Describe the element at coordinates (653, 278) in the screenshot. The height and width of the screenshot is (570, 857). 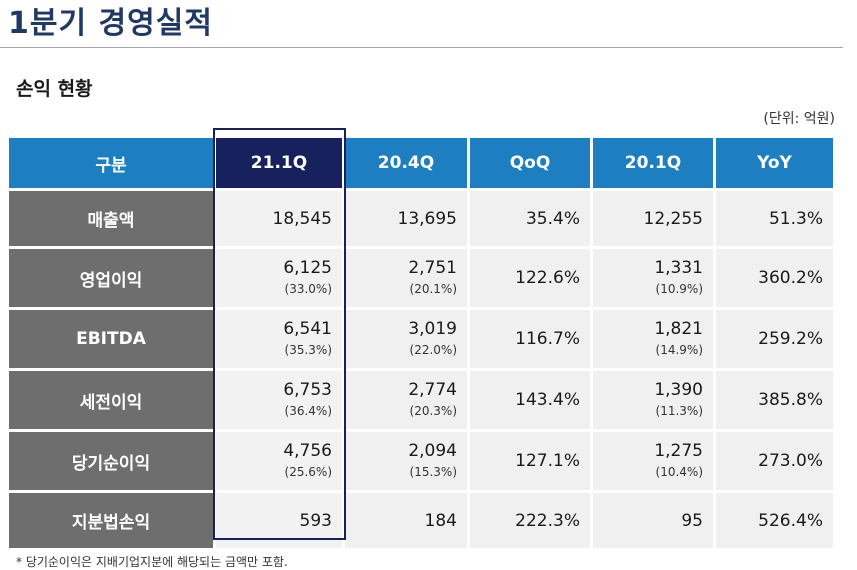
I see `cell-20-1q: 1,331 (10.9%)` at that location.